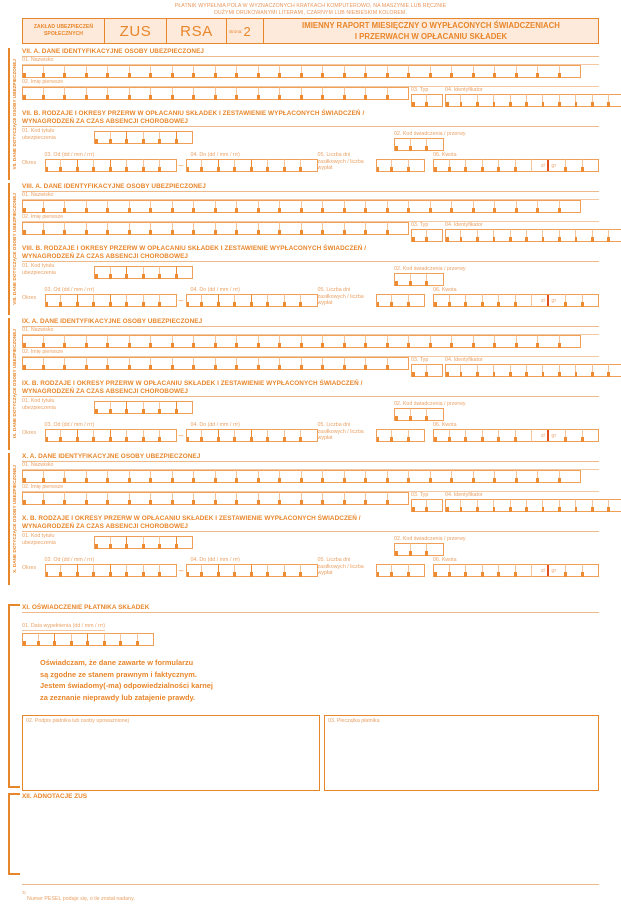 This screenshot has width=621, height=905. Describe the element at coordinates (251, 301) in the screenshot. I see `date-do-input` at that location.